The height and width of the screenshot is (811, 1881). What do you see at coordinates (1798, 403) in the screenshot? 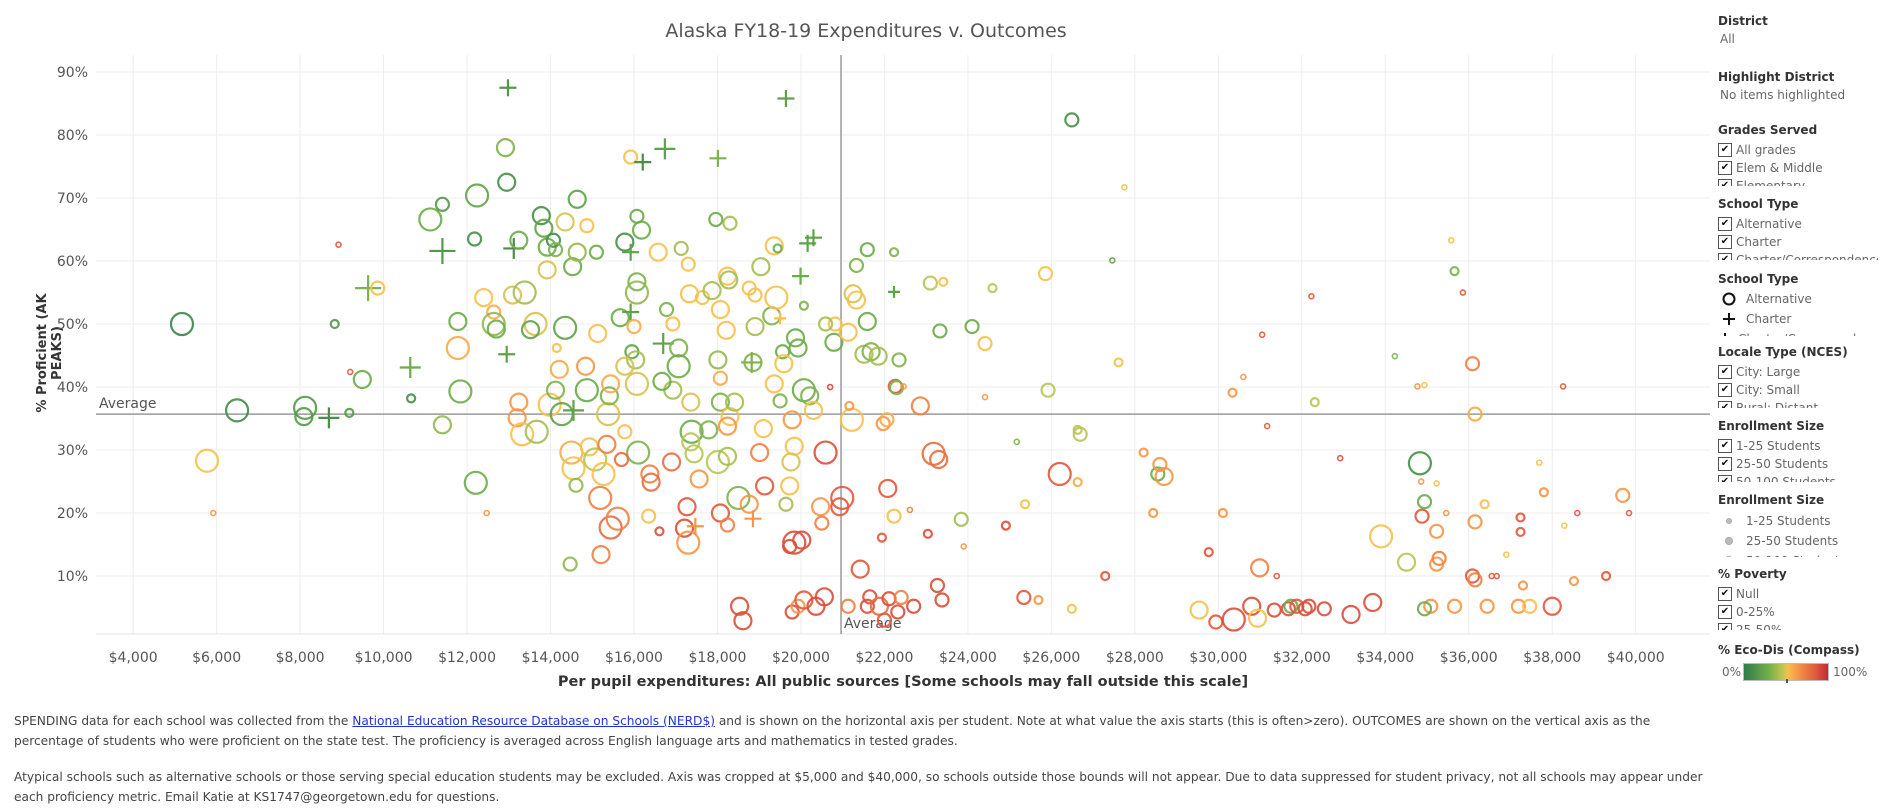
I see `filter-option: ✔ Rural: Distant` at bounding box center [1798, 403].